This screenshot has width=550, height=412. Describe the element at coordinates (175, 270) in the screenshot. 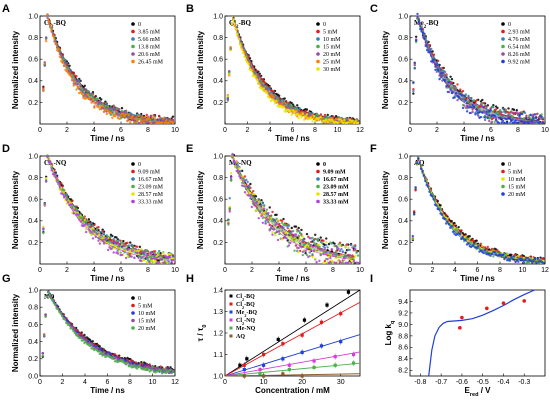

I see `x-tick-label: 10` at that location.